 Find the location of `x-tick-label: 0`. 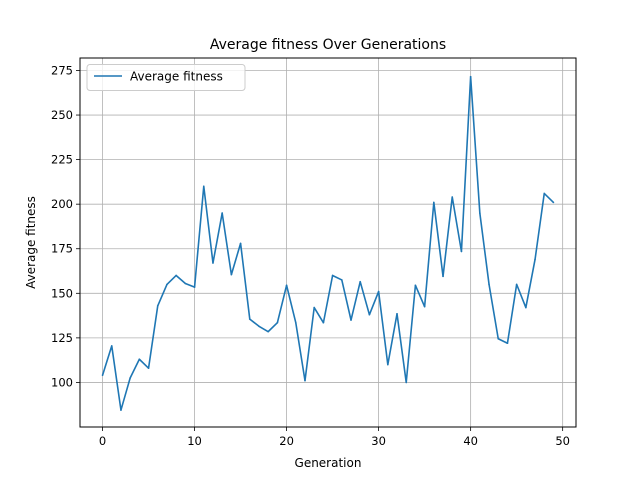

x-tick-label: 0 is located at coordinates (102, 441).